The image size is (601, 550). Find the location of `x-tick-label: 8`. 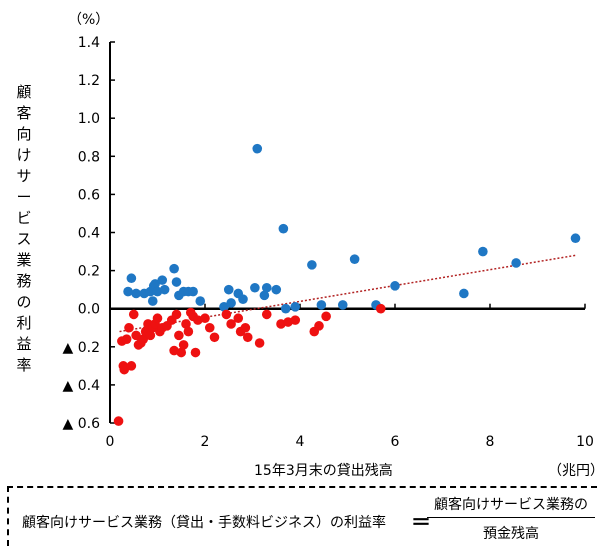

x-tick-label: 8 is located at coordinates (490, 442).